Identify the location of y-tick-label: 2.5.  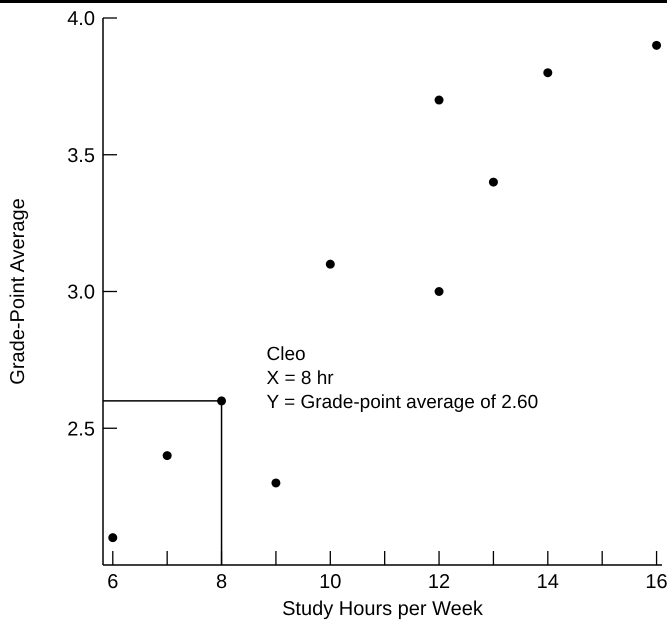
(81, 429).